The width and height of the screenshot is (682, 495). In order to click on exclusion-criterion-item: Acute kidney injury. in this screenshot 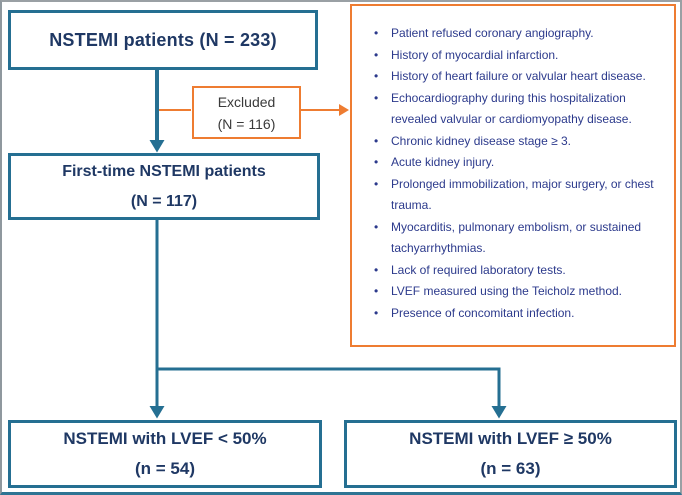, I will do `click(518, 163)`.